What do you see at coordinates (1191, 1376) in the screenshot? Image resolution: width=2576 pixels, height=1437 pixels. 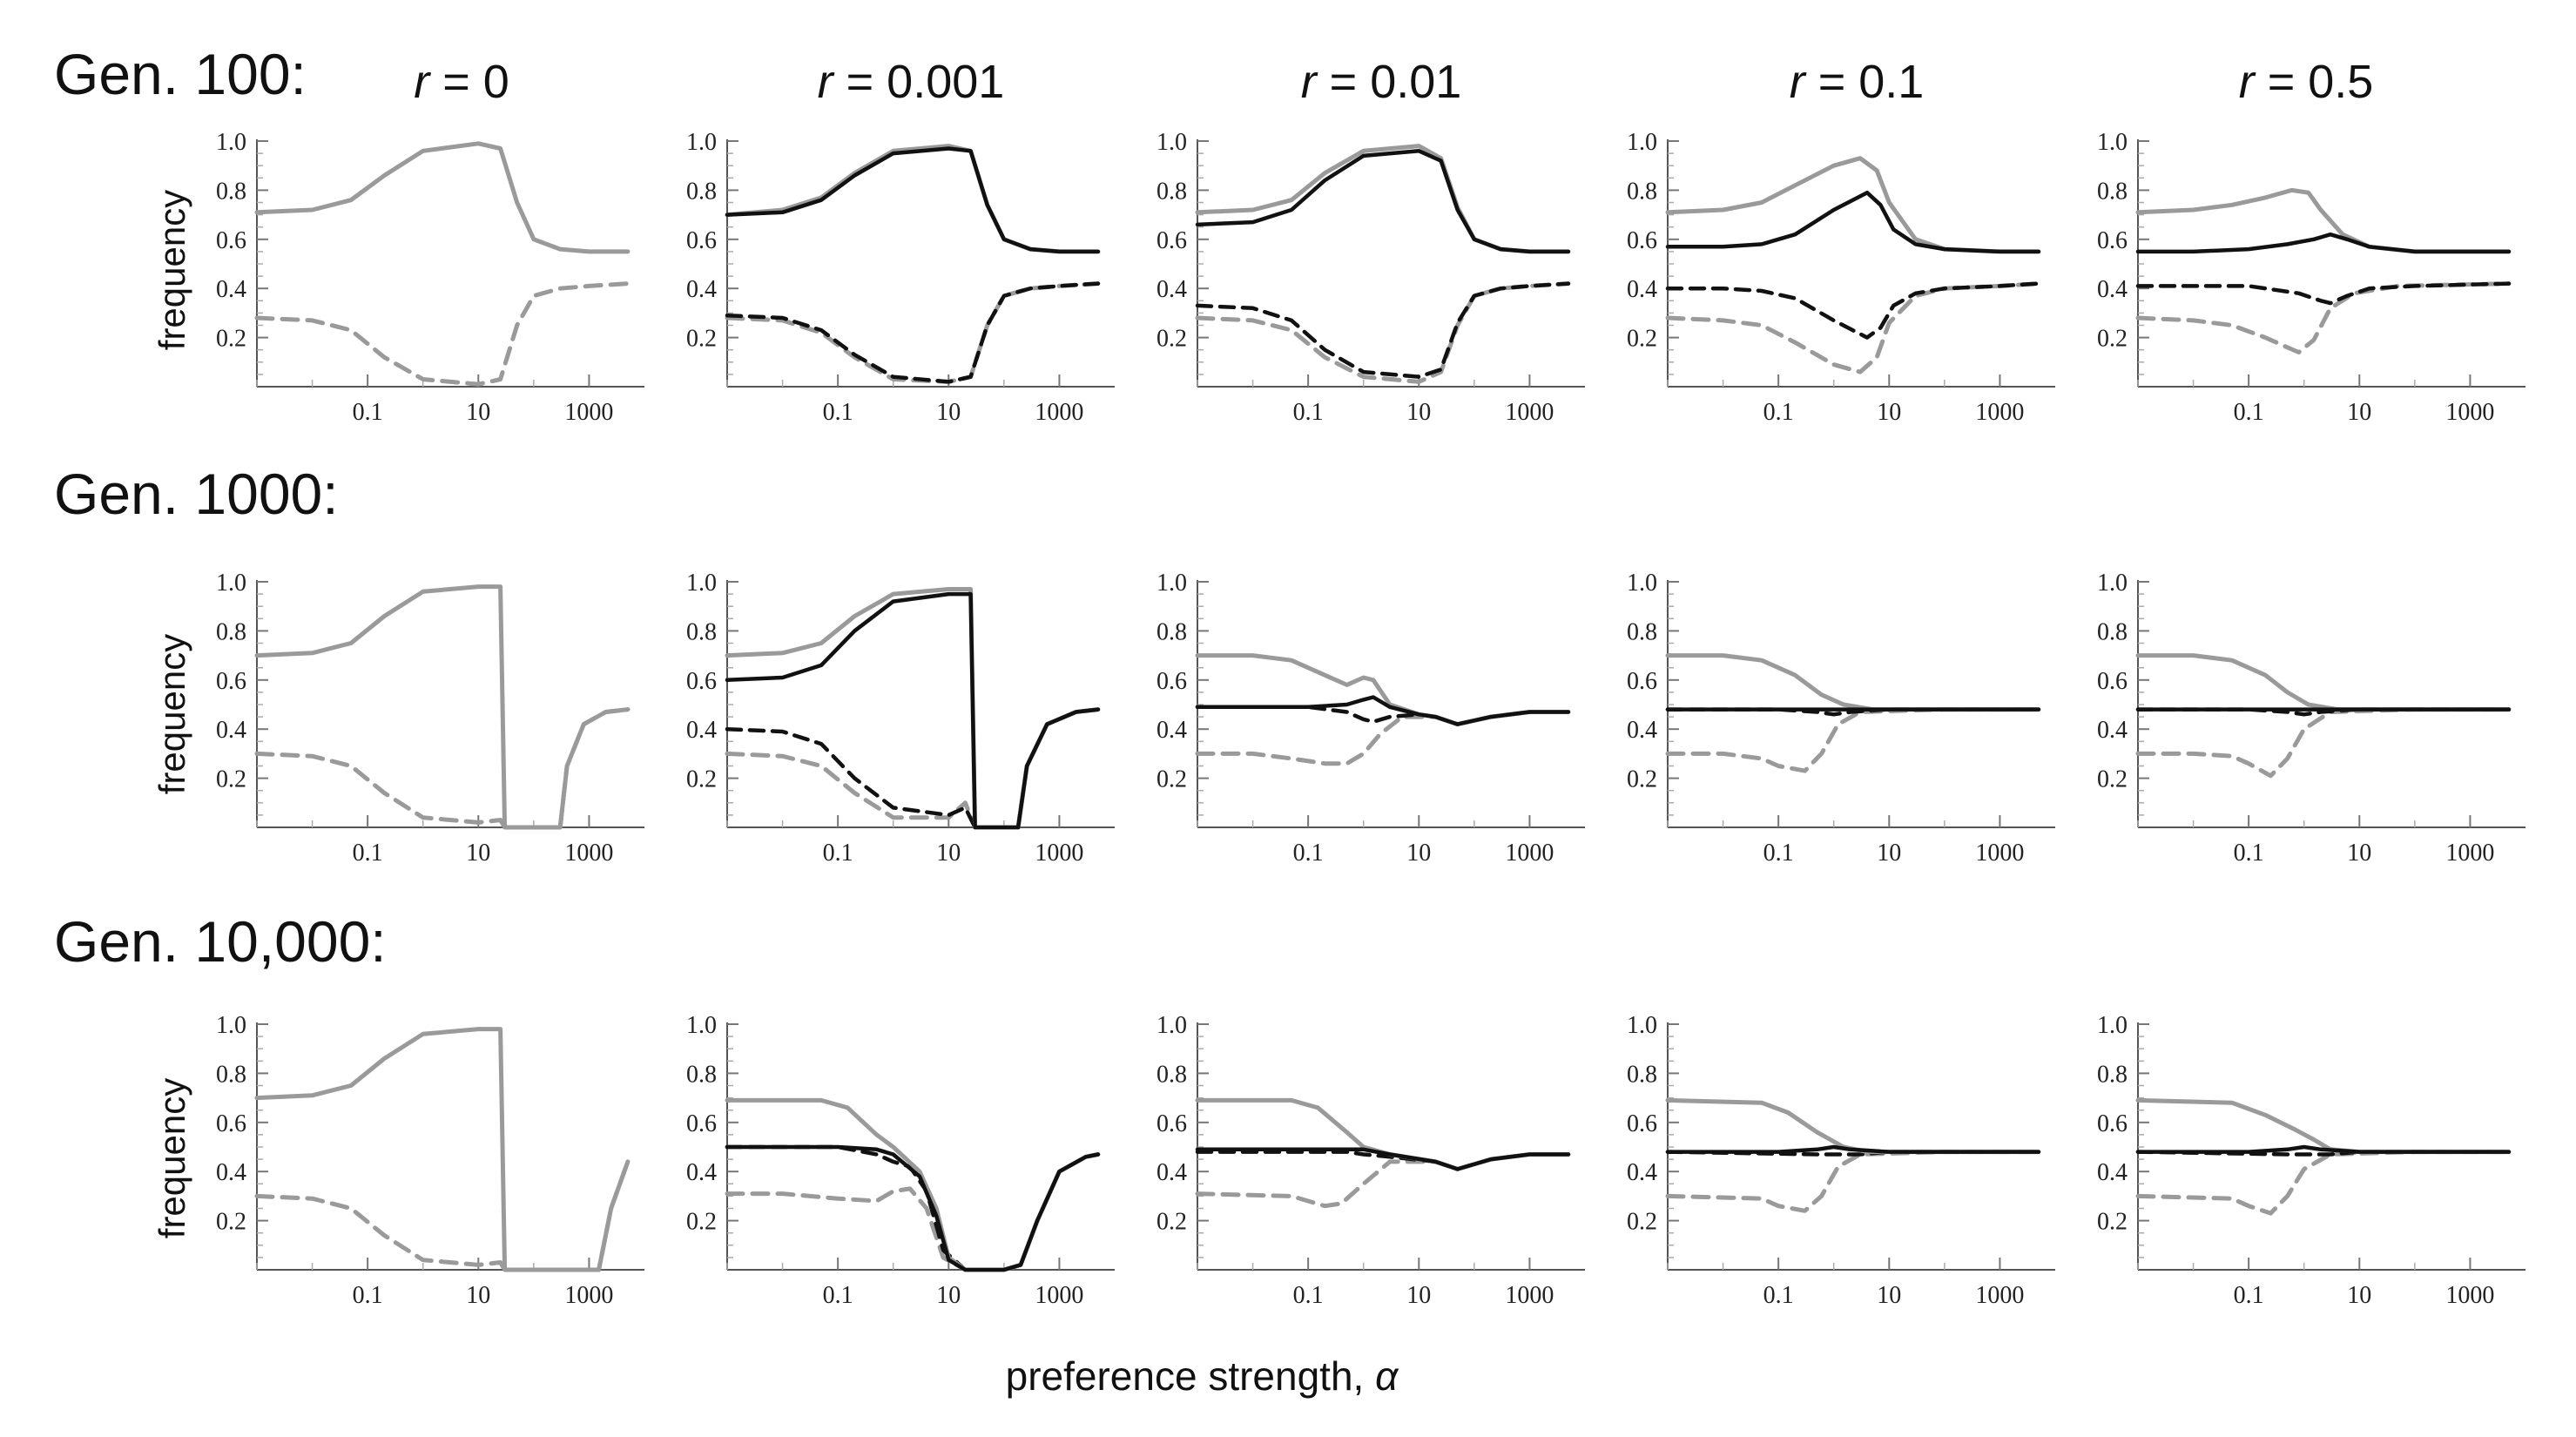 I see `x-axis-label-text: preference strength,` at bounding box center [1191, 1376].